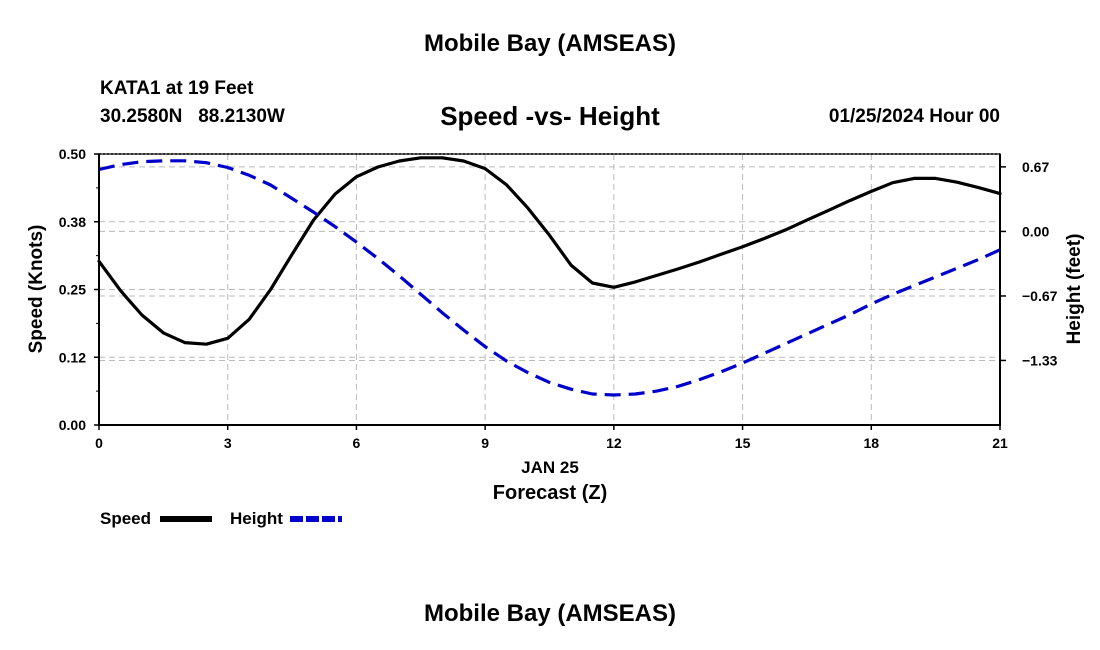 The height and width of the screenshot is (650, 1100). I want to click on y2-tick-label: 0.67, so click(1035, 167).